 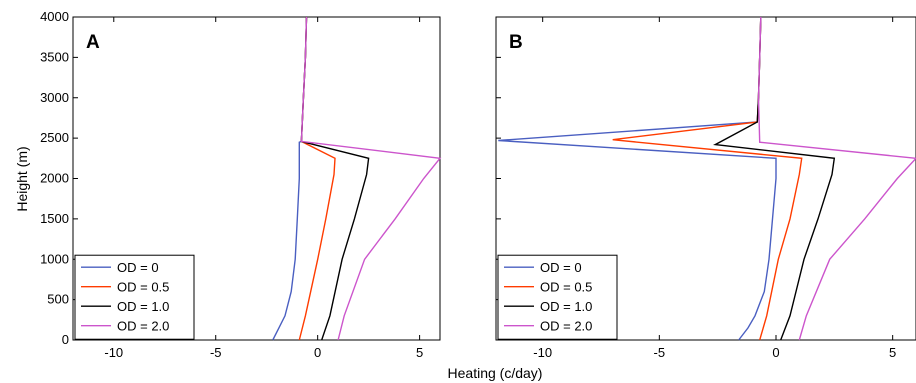 What do you see at coordinates (58, 299) in the screenshot?
I see `y-tick-label: 500` at bounding box center [58, 299].